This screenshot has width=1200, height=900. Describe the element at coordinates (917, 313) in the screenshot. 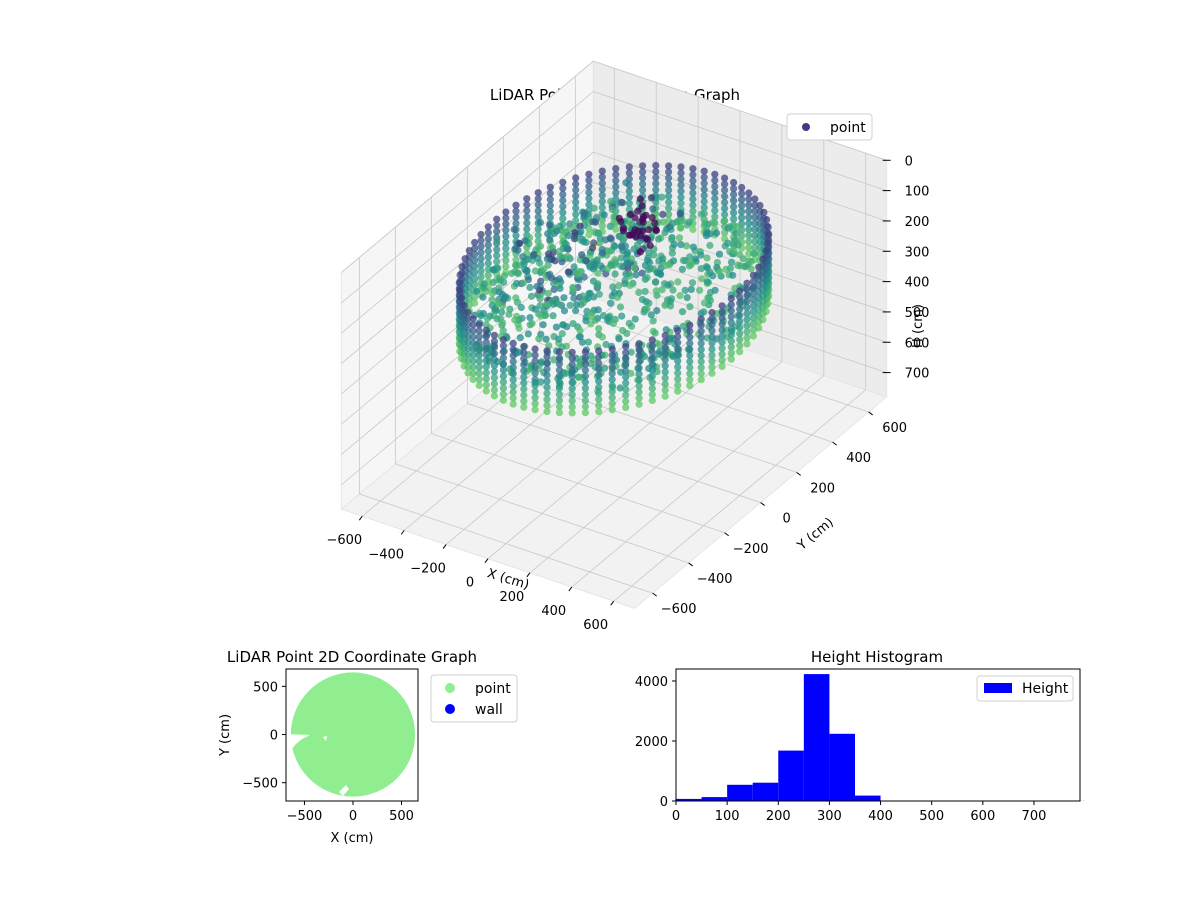

I see `z-tick-label-3d: 500` at that location.